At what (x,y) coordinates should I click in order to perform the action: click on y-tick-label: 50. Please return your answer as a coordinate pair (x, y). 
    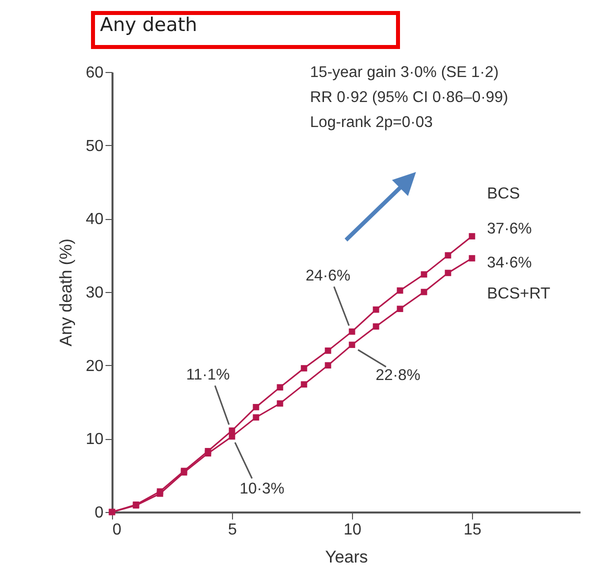
    Looking at the image, I should click on (95, 146).